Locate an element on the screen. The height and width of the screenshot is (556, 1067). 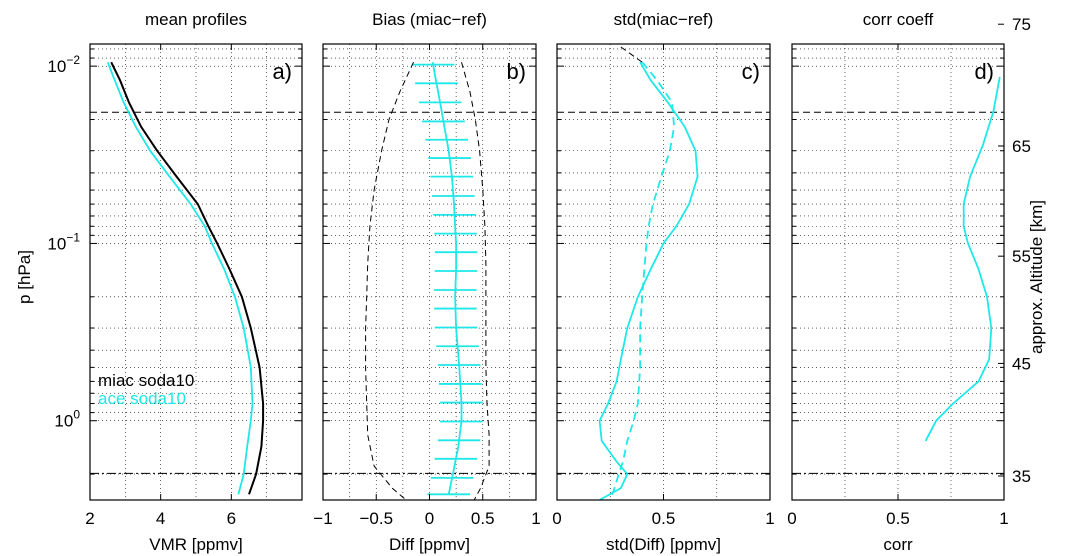
panel-title: std(miac−ref) is located at coordinates (664, 19).